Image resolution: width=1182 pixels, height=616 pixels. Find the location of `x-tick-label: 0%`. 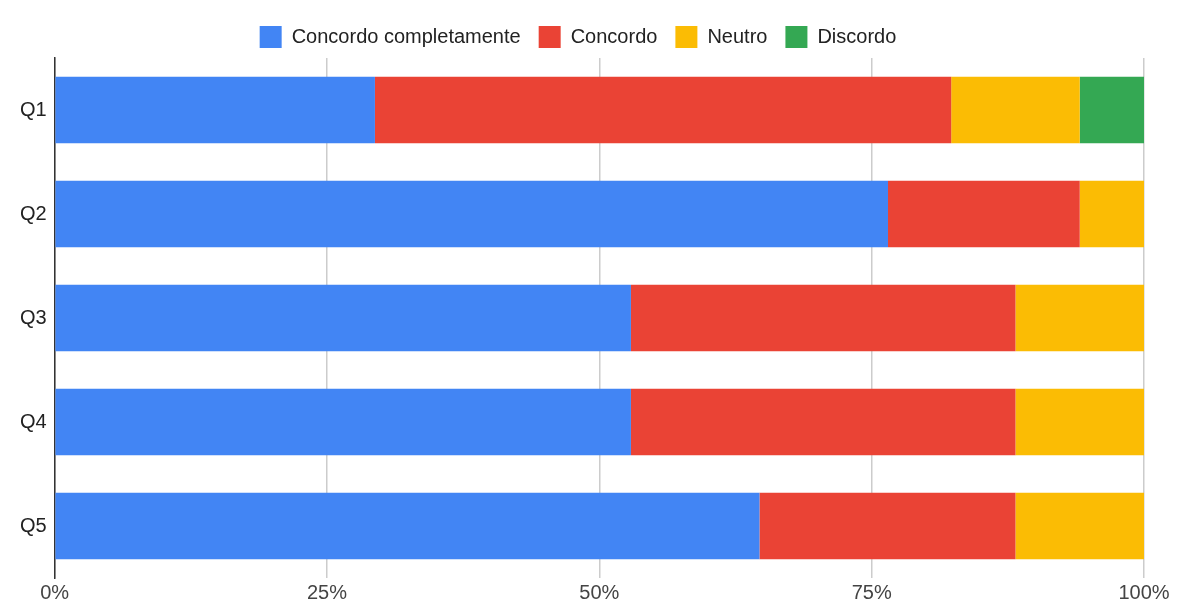

x-tick-label: 0% is located at coordinates (55, 591).